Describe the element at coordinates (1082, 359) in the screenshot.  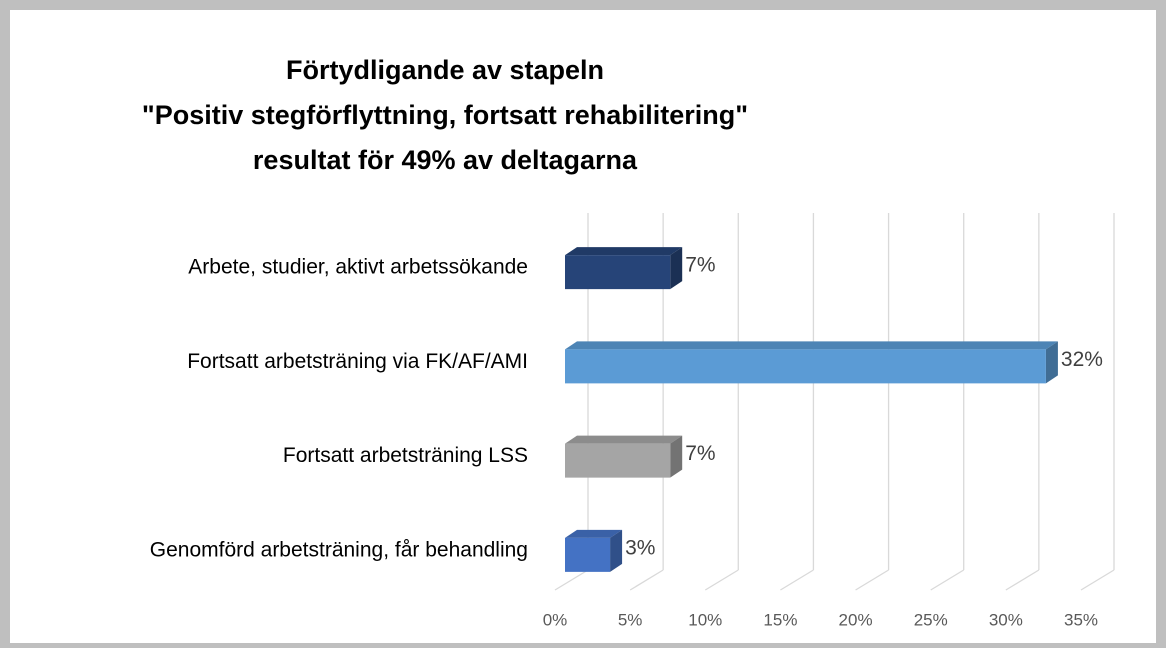
I see `value-label: 32%` at that location.